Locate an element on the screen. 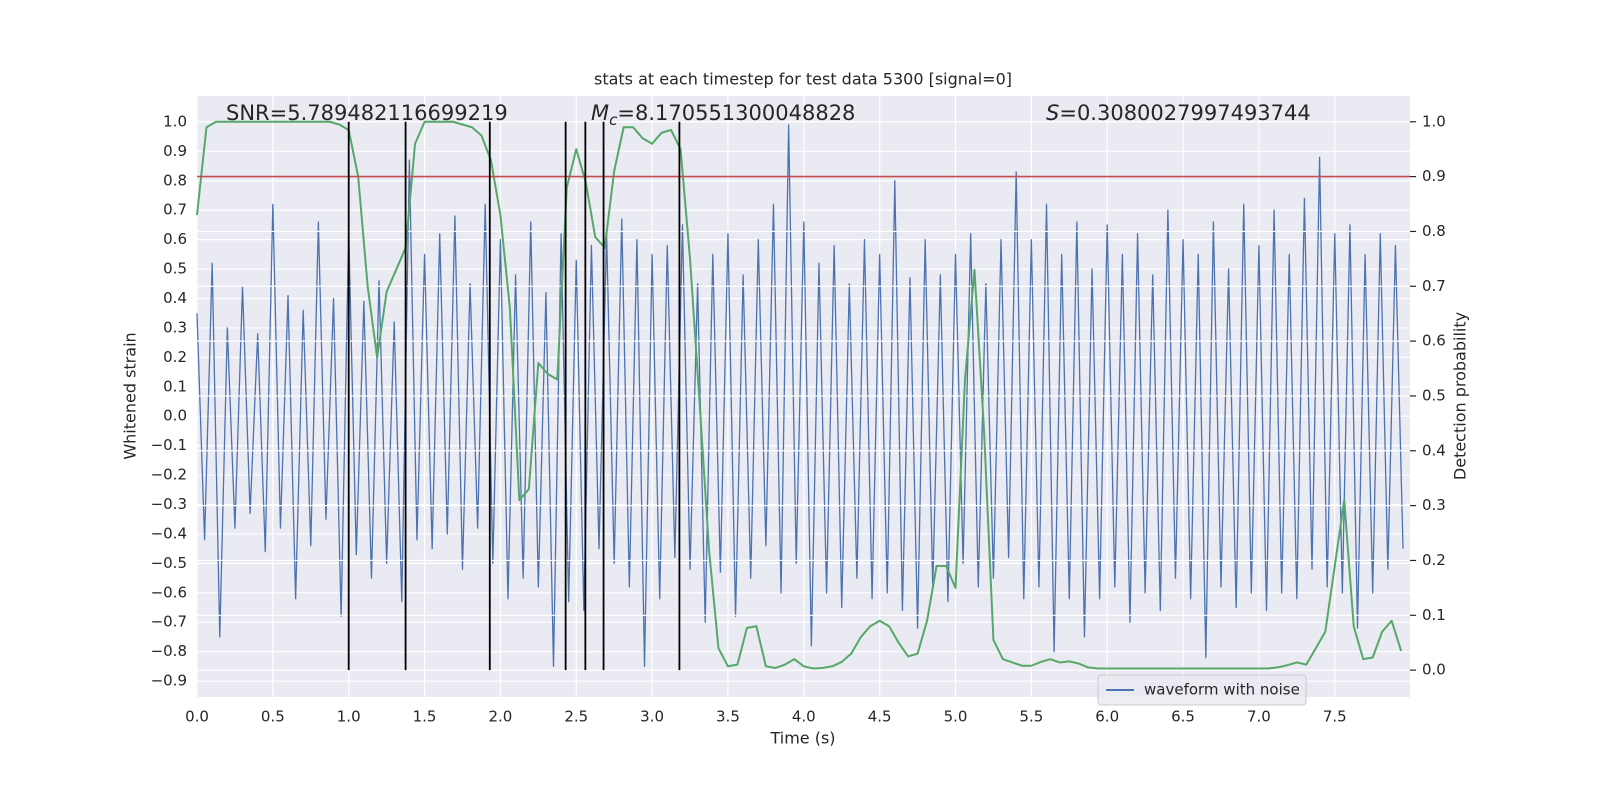 The image size is (1600, 800). x-tick-label: 5.5 is located at coordinates (1031, 717).